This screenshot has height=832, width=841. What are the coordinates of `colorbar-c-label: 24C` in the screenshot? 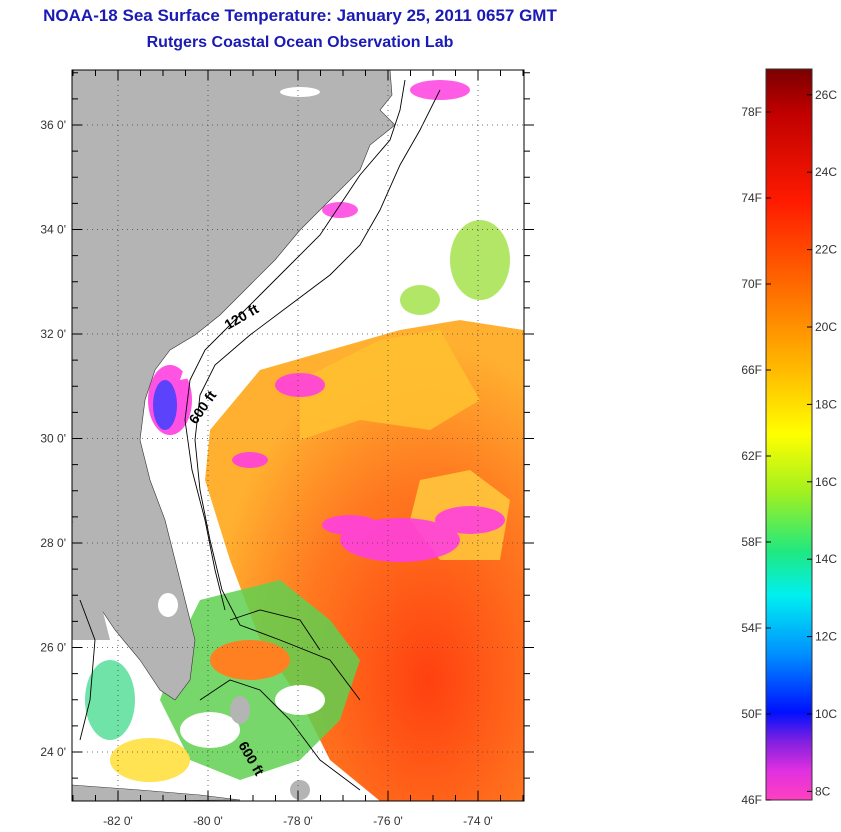 It's located at (826, 172).